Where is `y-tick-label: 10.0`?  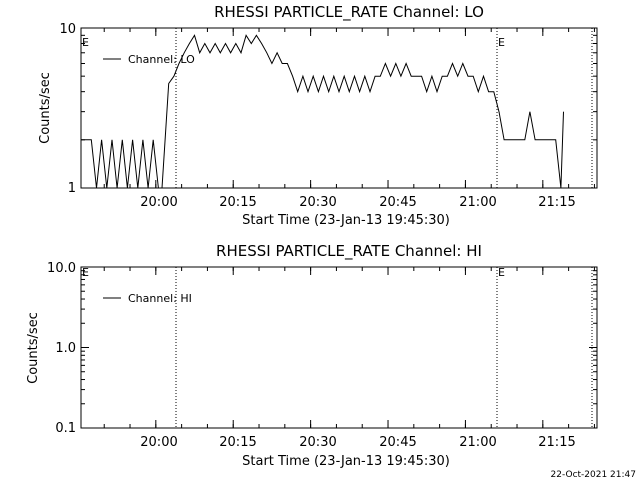
y-tick-label: 10.0 is located at coordinates (61, 268).